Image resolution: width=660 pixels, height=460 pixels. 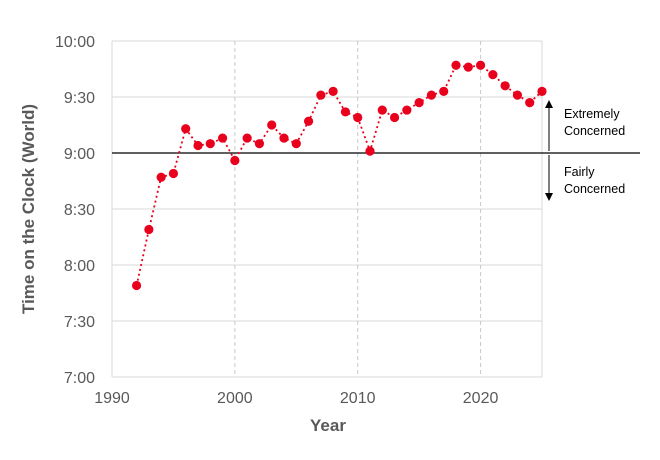 What do you see at coordinates (112, 398) in the screenshot?
I see `x-tick-label: 1990` at bounding box center [112, 398].